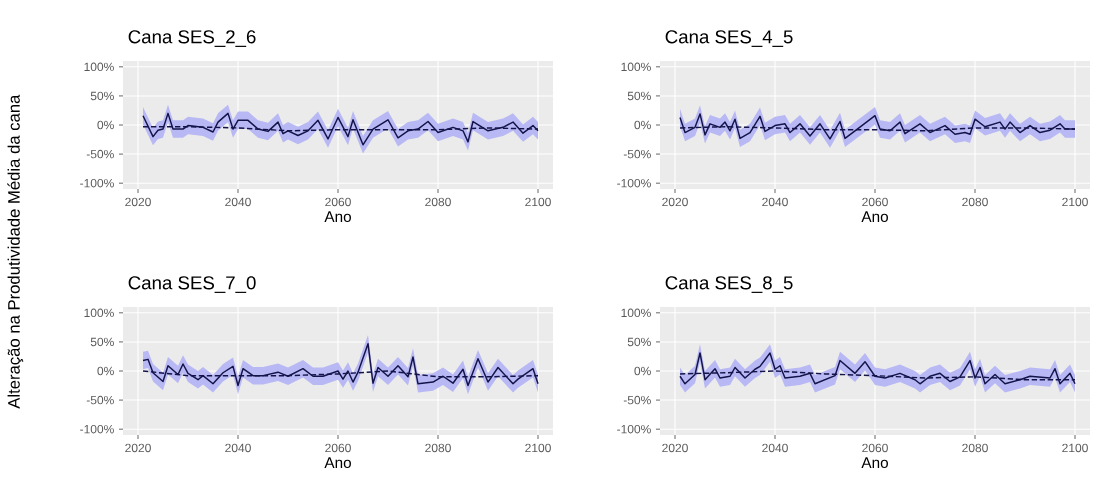 The height and width of the screenshot is (501, 1098). What do you see at coordinates (729, 284) in the screenshot?
I see `chart-title: Cana SES_8_5` at bounding box center [729, 284].